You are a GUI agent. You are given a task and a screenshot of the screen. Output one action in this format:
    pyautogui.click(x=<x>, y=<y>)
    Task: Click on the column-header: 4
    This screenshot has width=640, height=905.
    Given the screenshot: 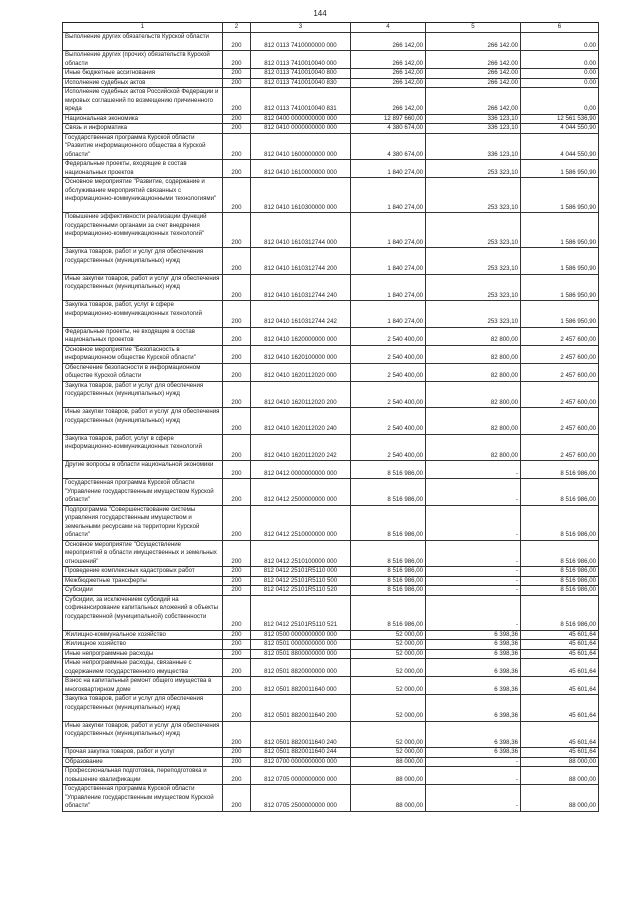 What is the action you would take?
    pyautogui.click(x=388, y=27)
    